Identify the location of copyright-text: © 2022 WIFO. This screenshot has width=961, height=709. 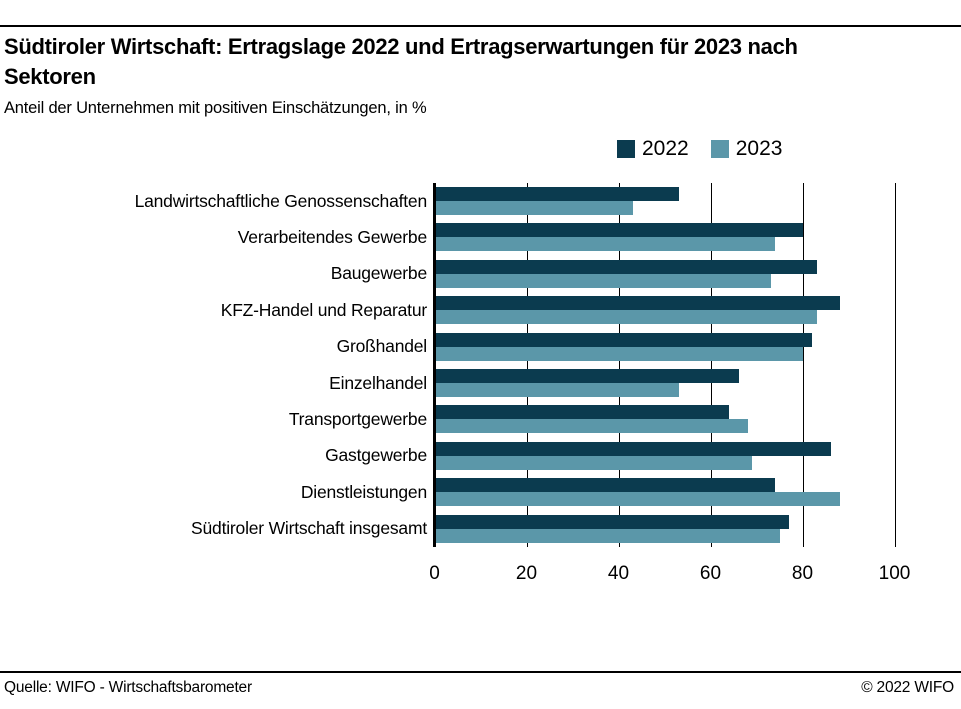
(907, 687).